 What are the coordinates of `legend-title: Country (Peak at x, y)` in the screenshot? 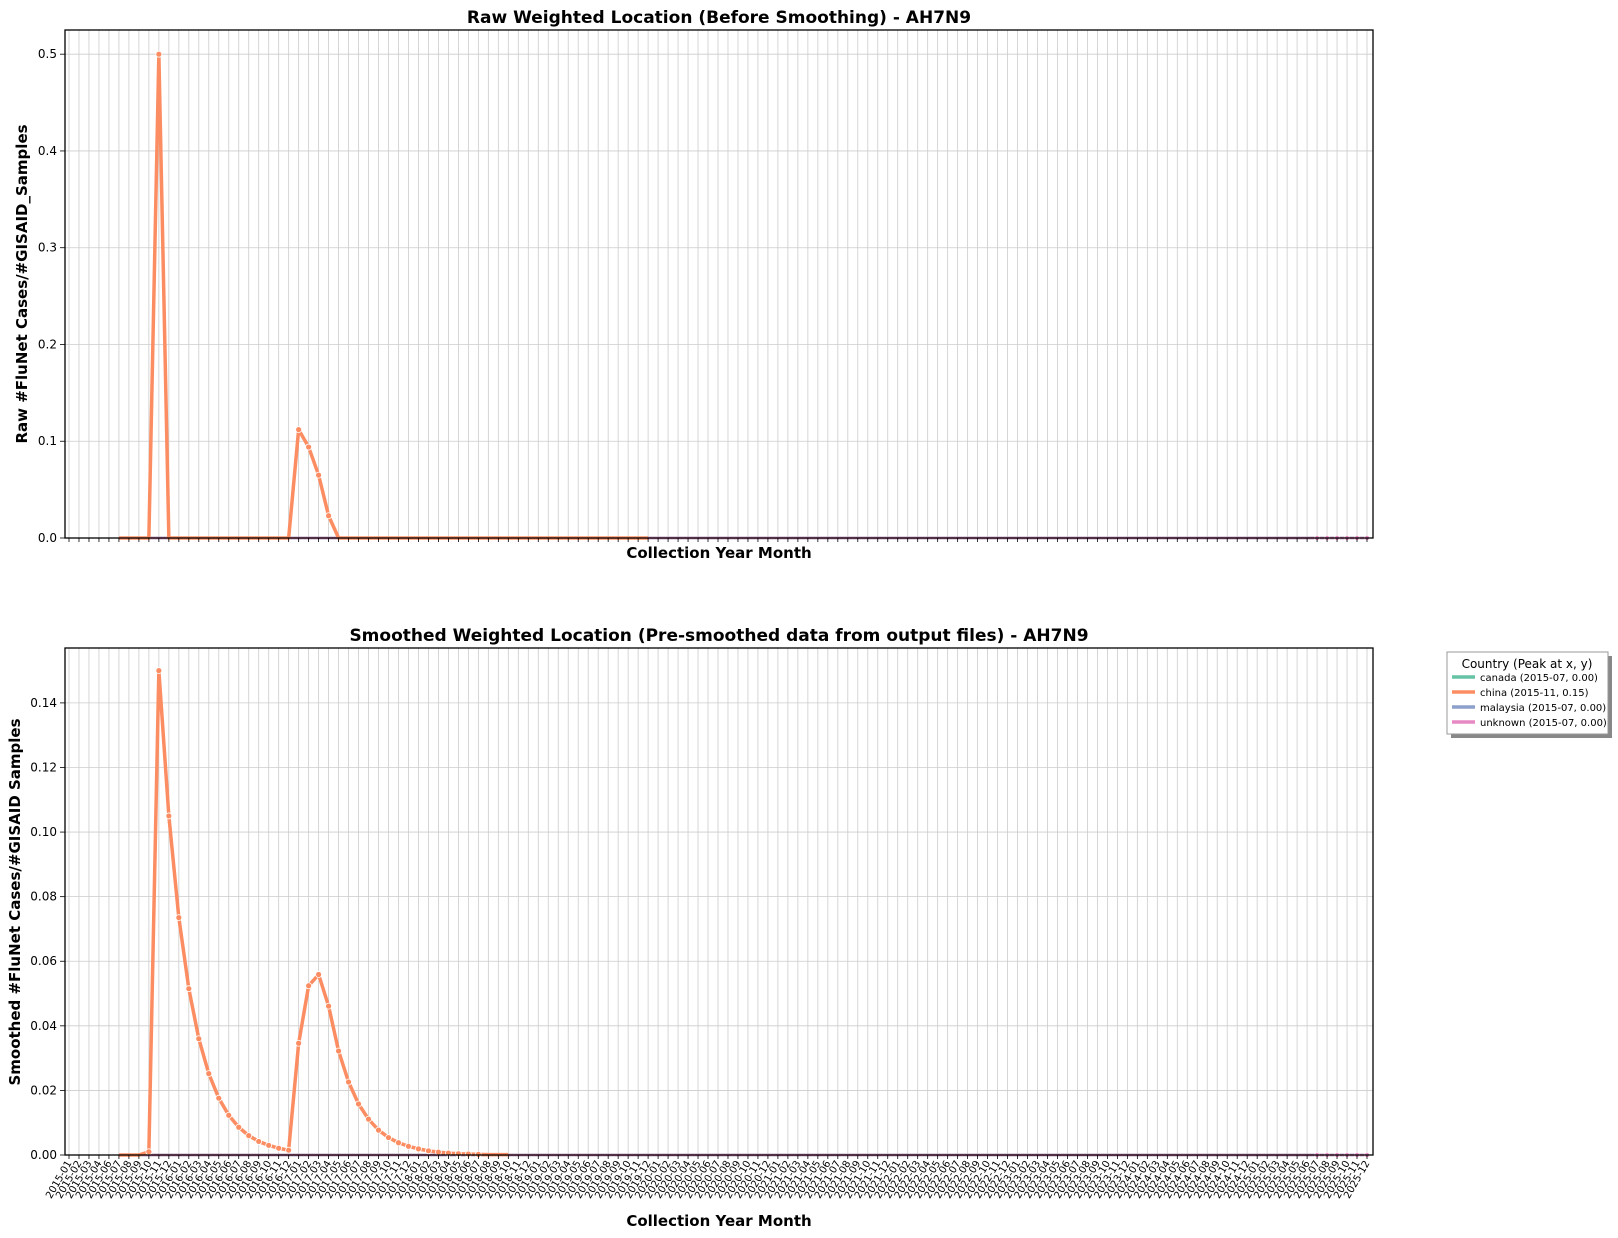 It's located at (1527, 664).